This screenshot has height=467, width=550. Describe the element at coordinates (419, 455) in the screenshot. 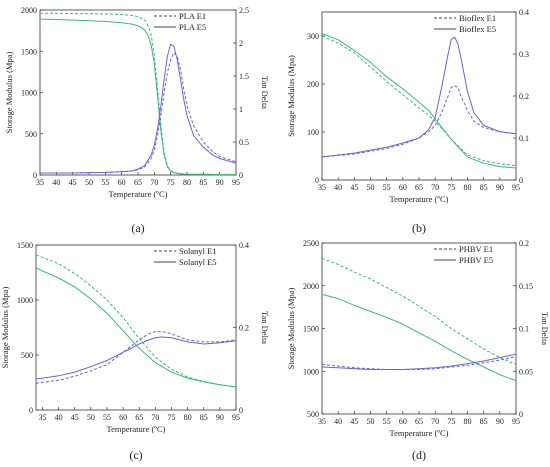

I see `panel-label: (d)` at that location.